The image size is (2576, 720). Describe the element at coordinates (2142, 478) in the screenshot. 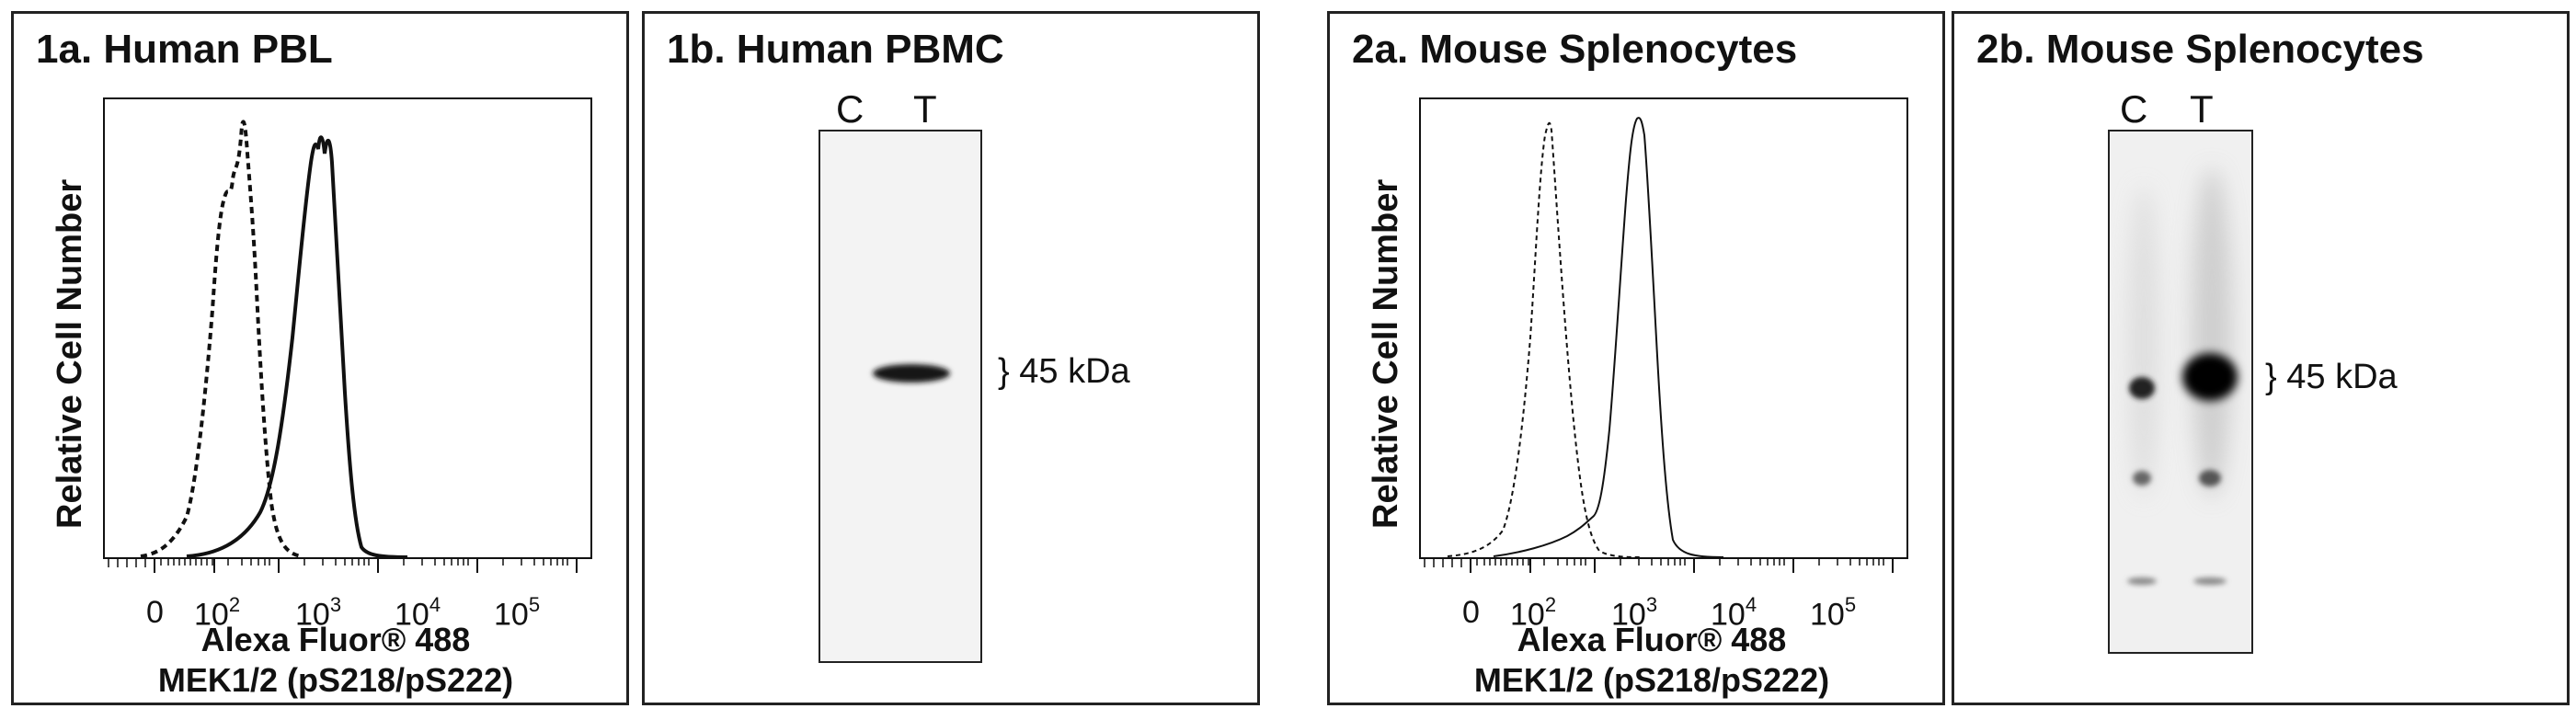

I see `band-control-lower` at that location.